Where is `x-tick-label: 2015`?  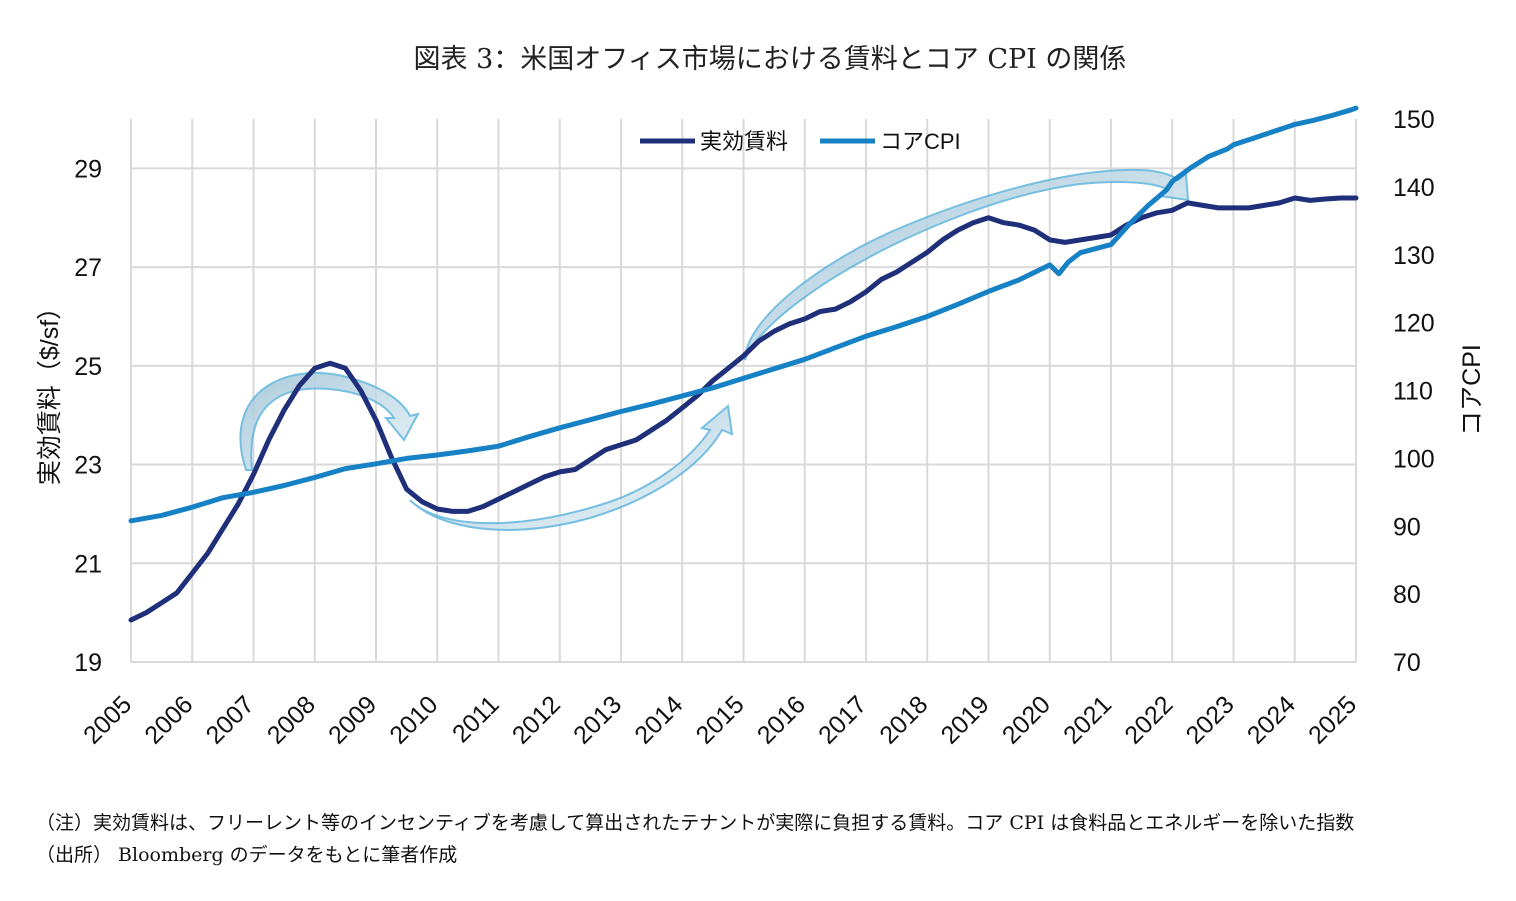 x-tick-label: 2015 is located at coordinates (720, 719).